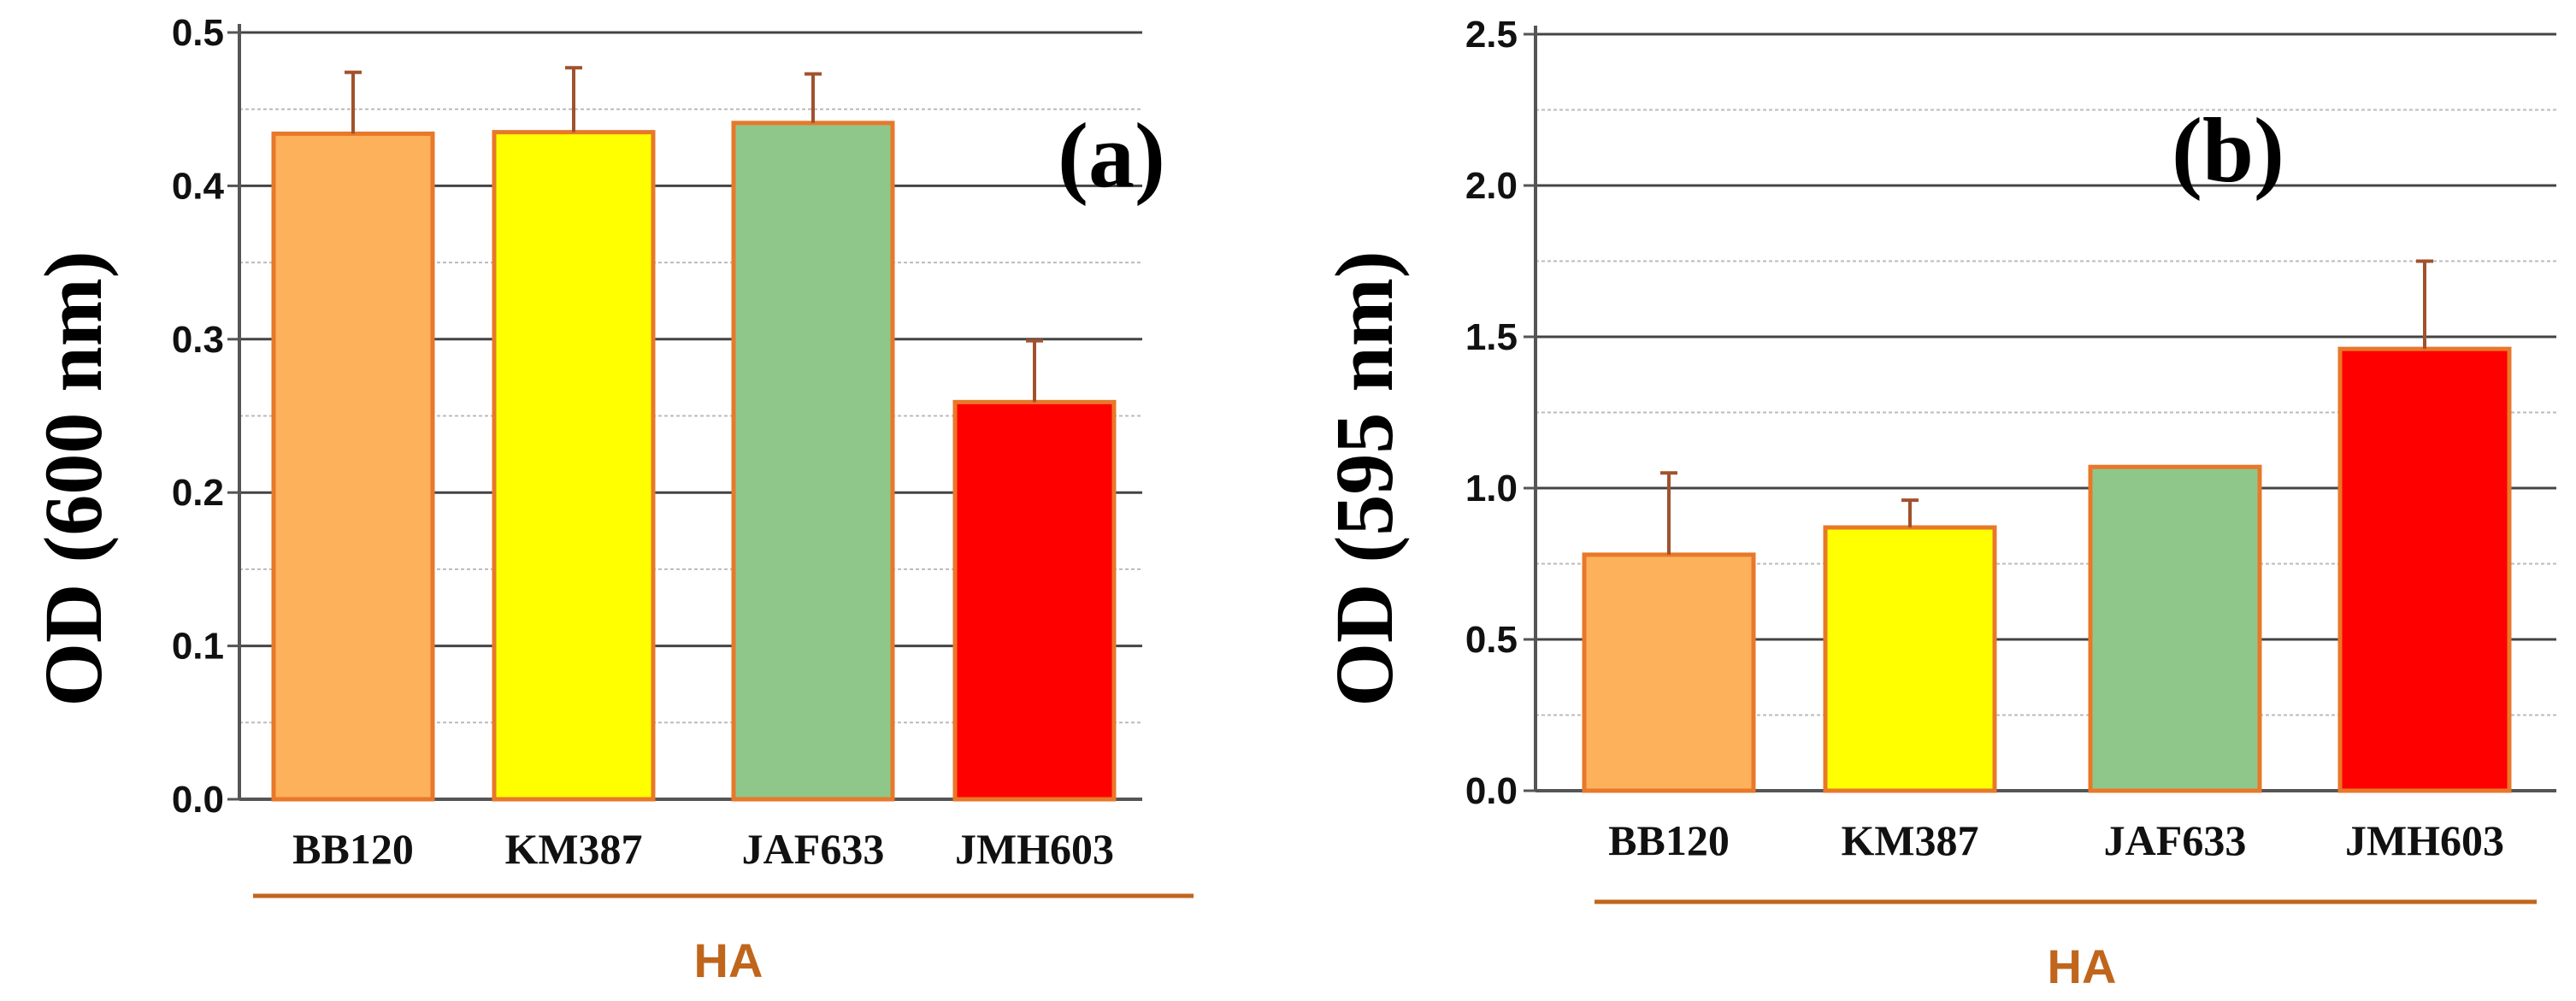 The height and width of the screenshot is (1001, 2576). What do you see at coordinates (1034, 849) in the screenshot?
I see `panel-a-x-tick-label: JMH603` at bounding box center [1034, 849].